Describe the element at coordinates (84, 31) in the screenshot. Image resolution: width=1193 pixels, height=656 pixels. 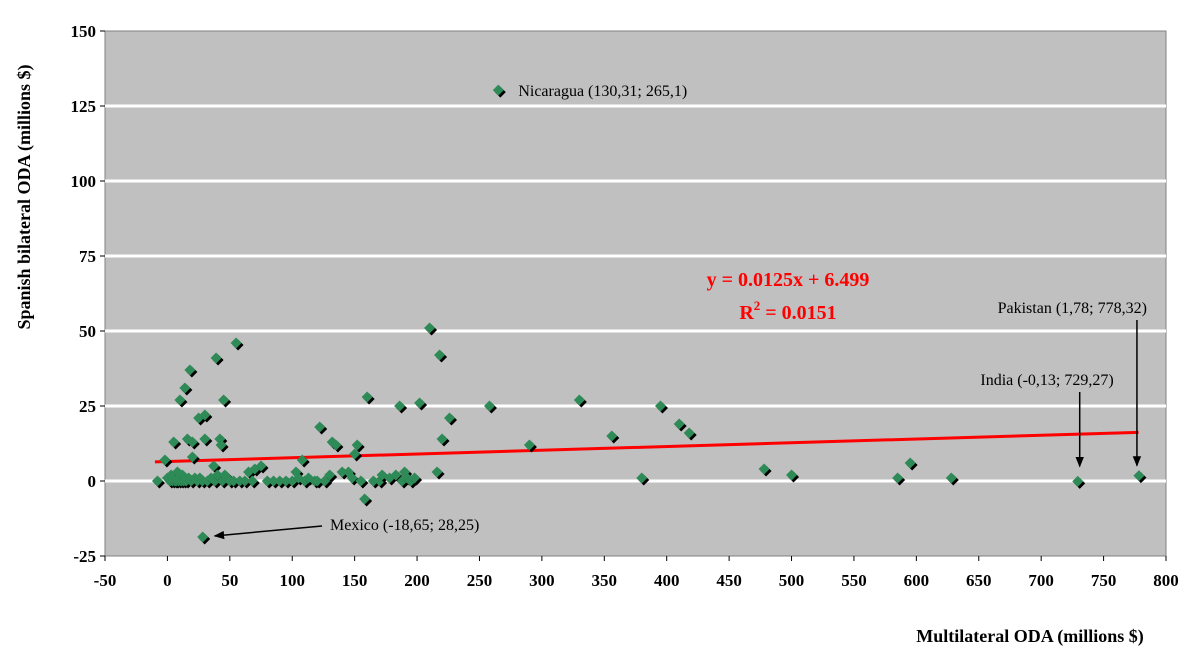
I see `y-tick-label: 150` at that location.